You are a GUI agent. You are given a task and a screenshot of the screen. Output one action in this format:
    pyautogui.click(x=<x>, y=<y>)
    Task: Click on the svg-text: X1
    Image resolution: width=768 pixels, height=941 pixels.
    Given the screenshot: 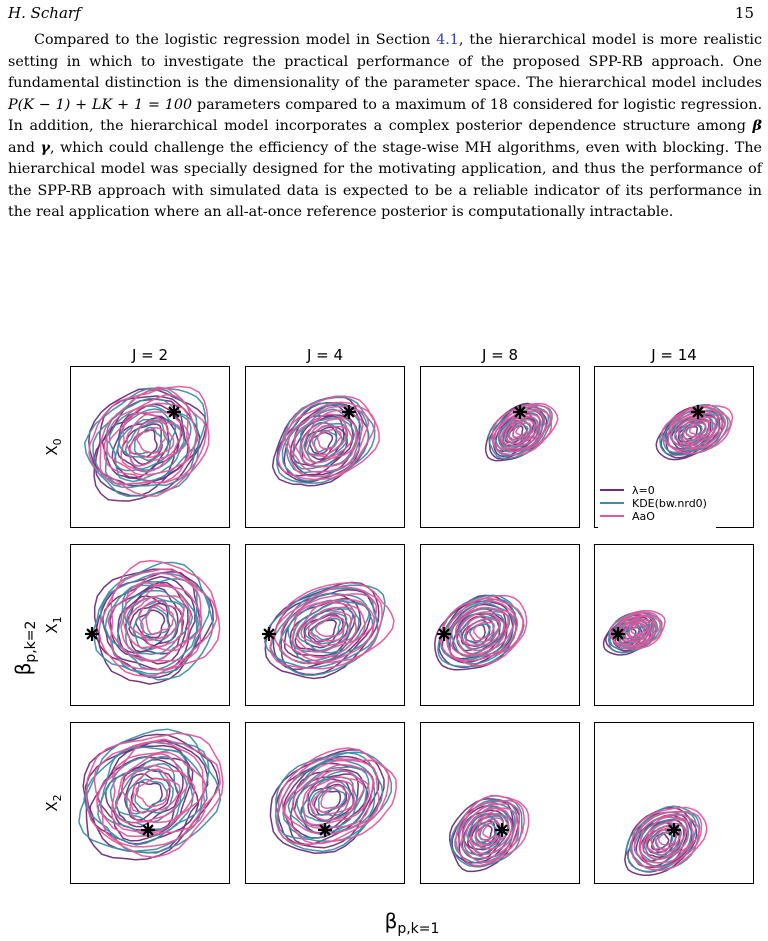 What is the action you would take?
    pyautogui.click(x=53, y=624)
    